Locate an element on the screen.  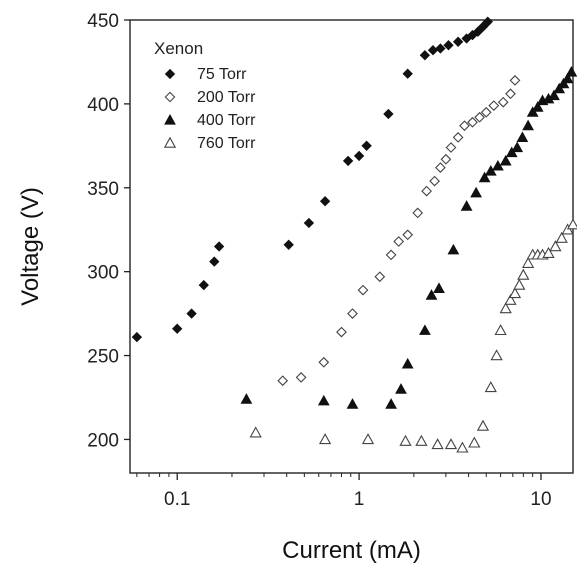
legend: Xenon 75 Torr 200 Torr 400 Torr 760 Torr is located at coordinates (205, 95).